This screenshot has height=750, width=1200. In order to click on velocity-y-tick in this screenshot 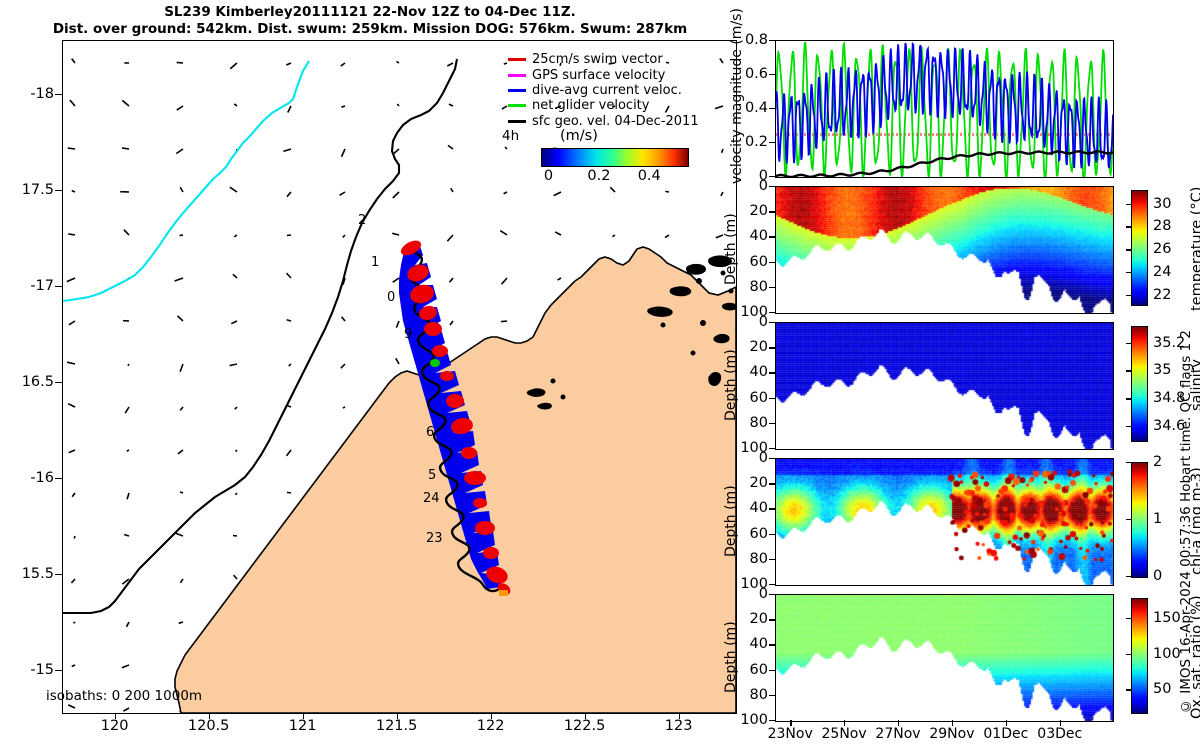, I will do `click(772, 75)`.